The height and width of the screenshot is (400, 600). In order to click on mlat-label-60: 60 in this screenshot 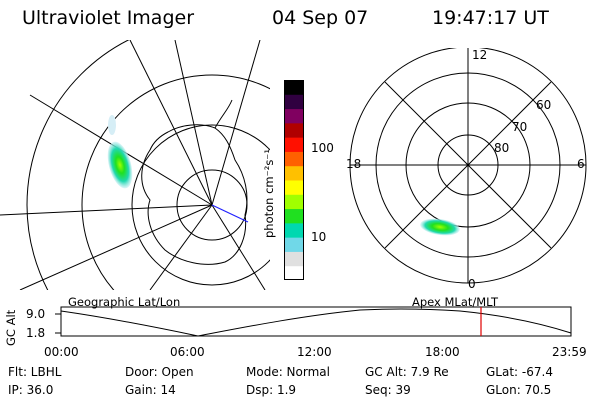, I will do `click(544, 105)`.